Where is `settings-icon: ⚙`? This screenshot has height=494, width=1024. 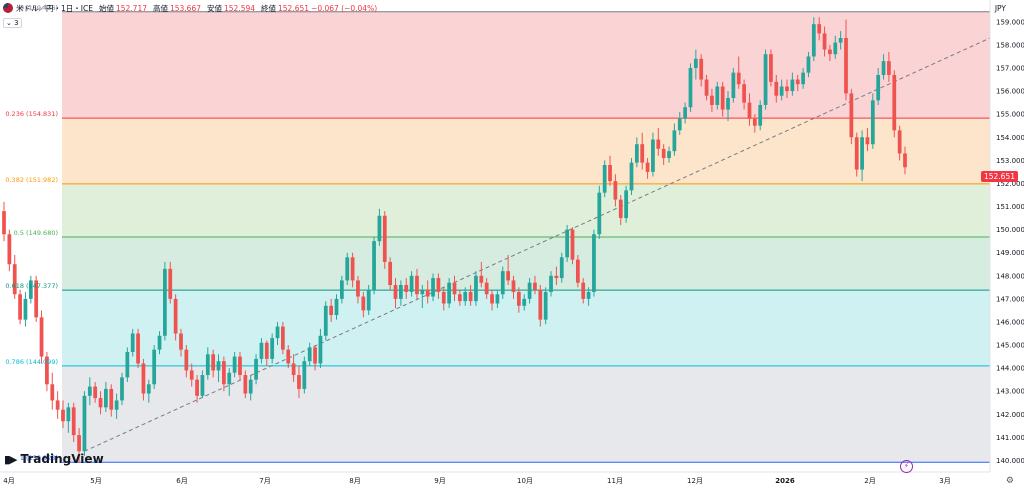
settings-icon: ⚙ is located at coordinates (1009, 481).